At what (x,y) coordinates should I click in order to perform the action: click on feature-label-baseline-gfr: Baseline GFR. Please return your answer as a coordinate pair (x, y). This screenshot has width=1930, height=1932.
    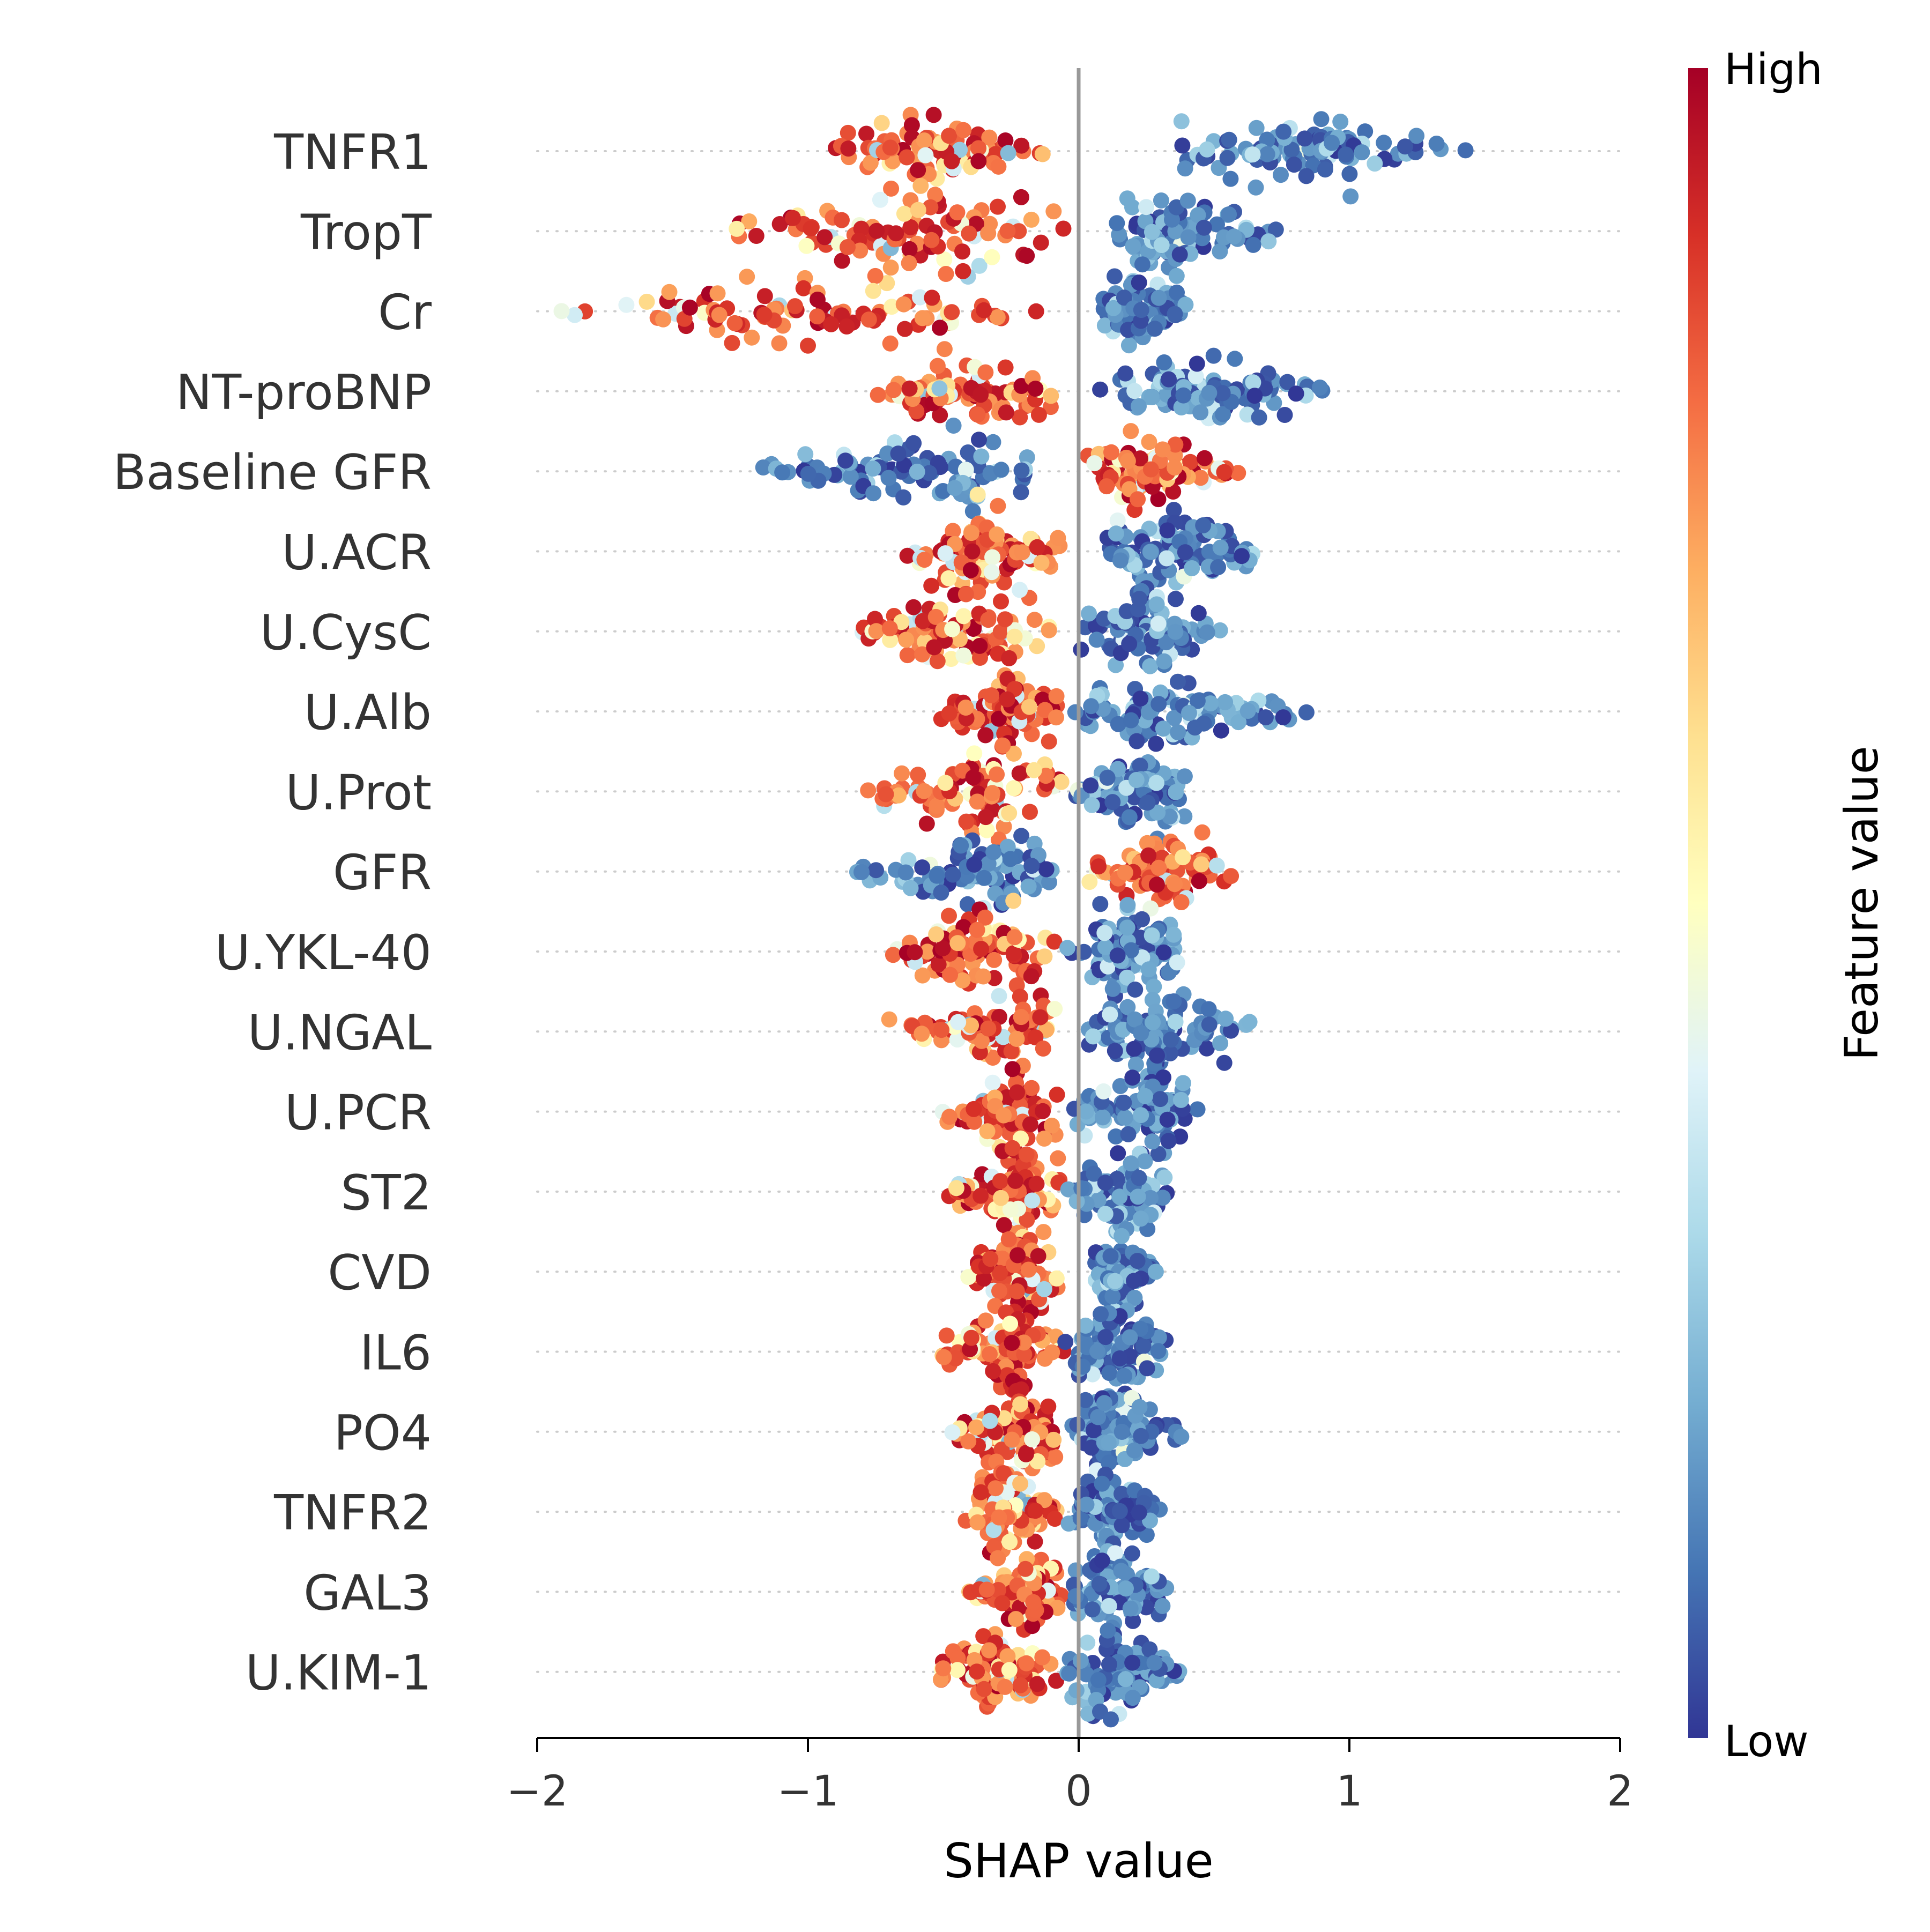
    Looking at the image, I should click on (272, 472).